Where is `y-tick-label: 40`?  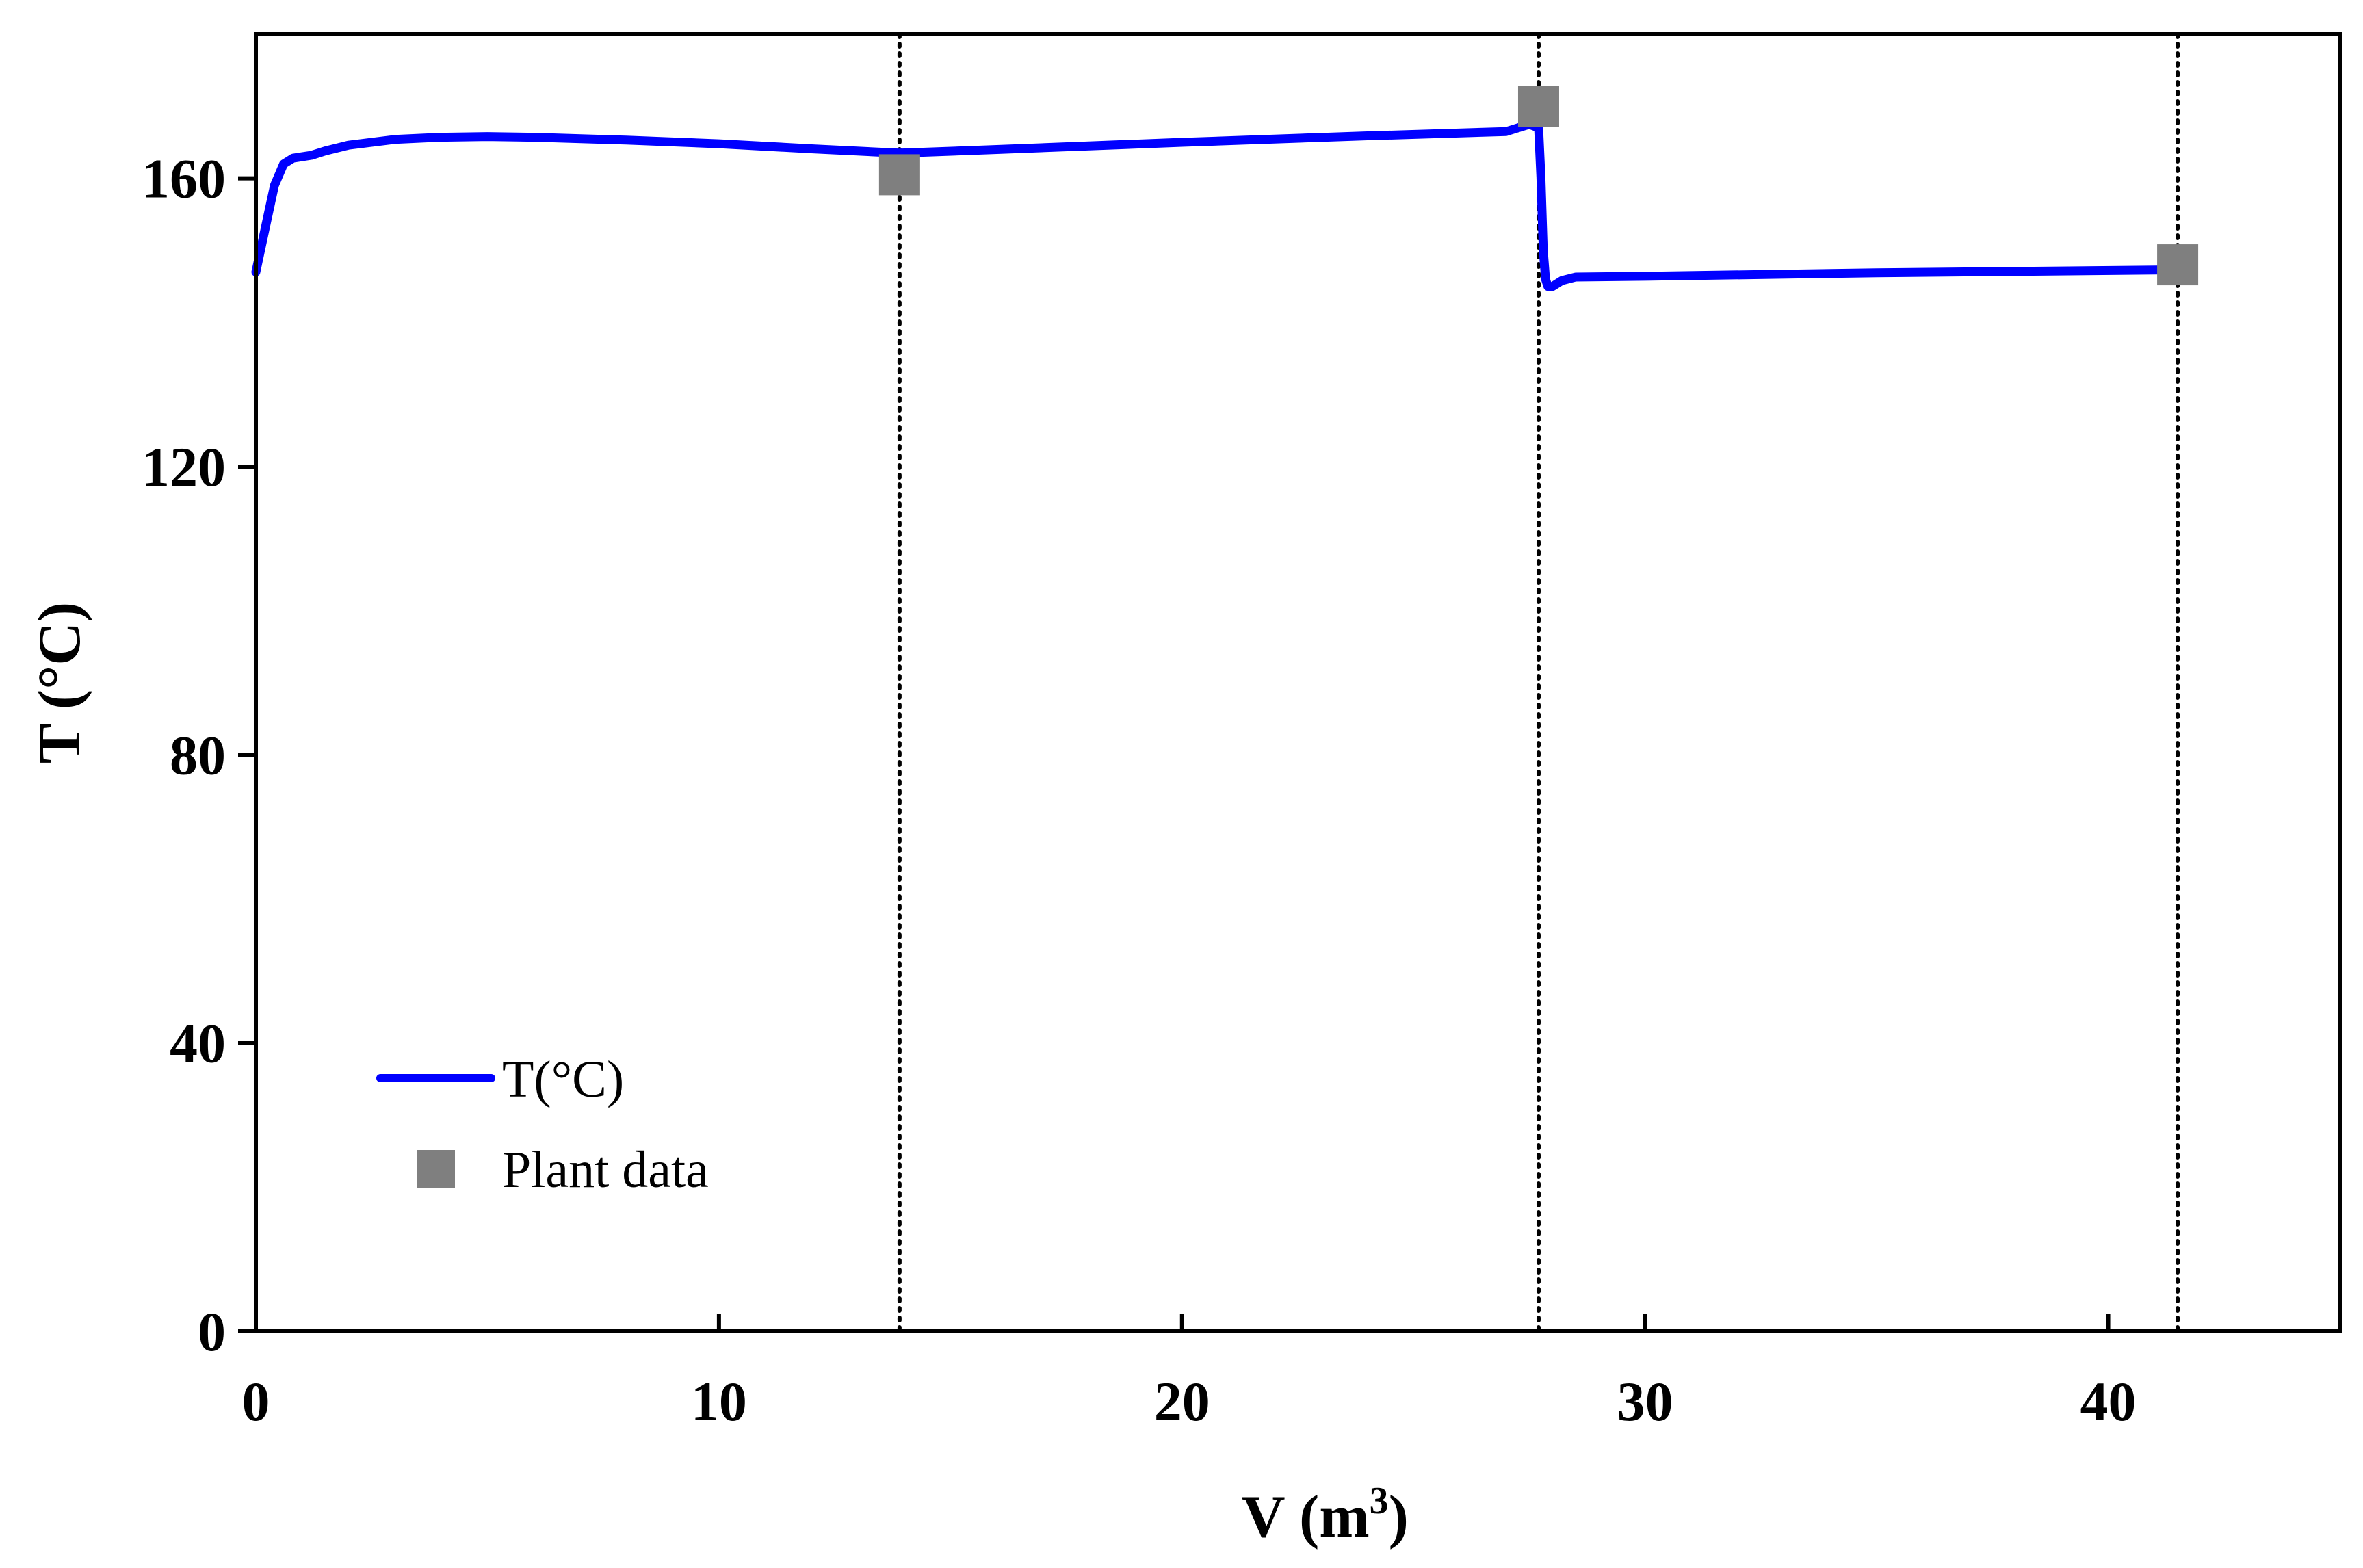 y-tick-label: 40 is located at coordinates (198, 1043).